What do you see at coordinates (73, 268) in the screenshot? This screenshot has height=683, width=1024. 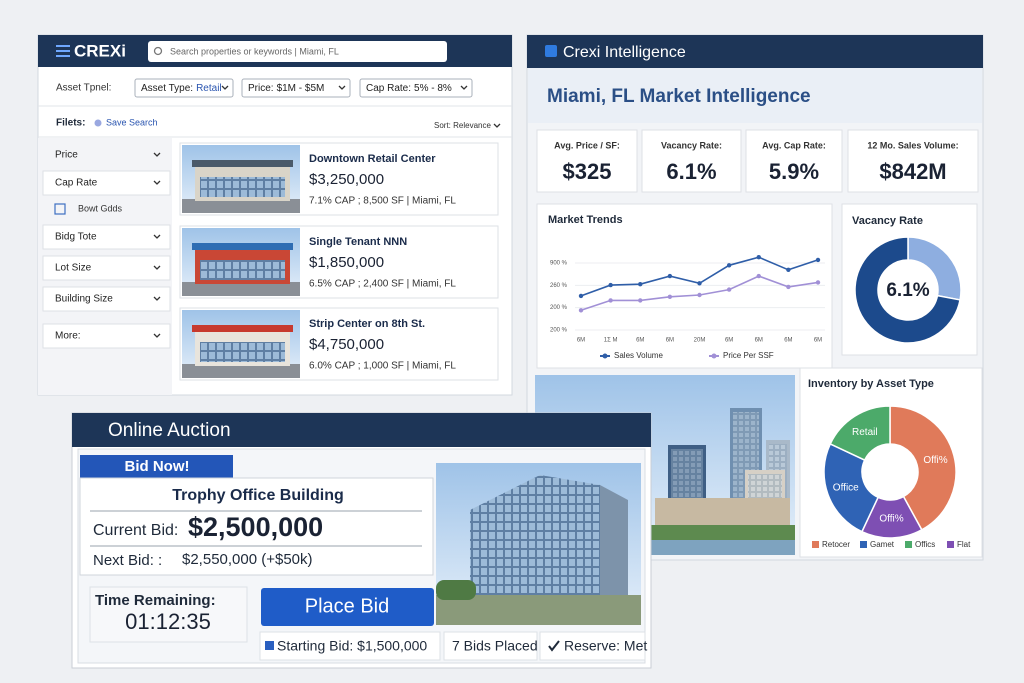 I see `sidebar-text: Lot Size` at bounding box center [73, 268].